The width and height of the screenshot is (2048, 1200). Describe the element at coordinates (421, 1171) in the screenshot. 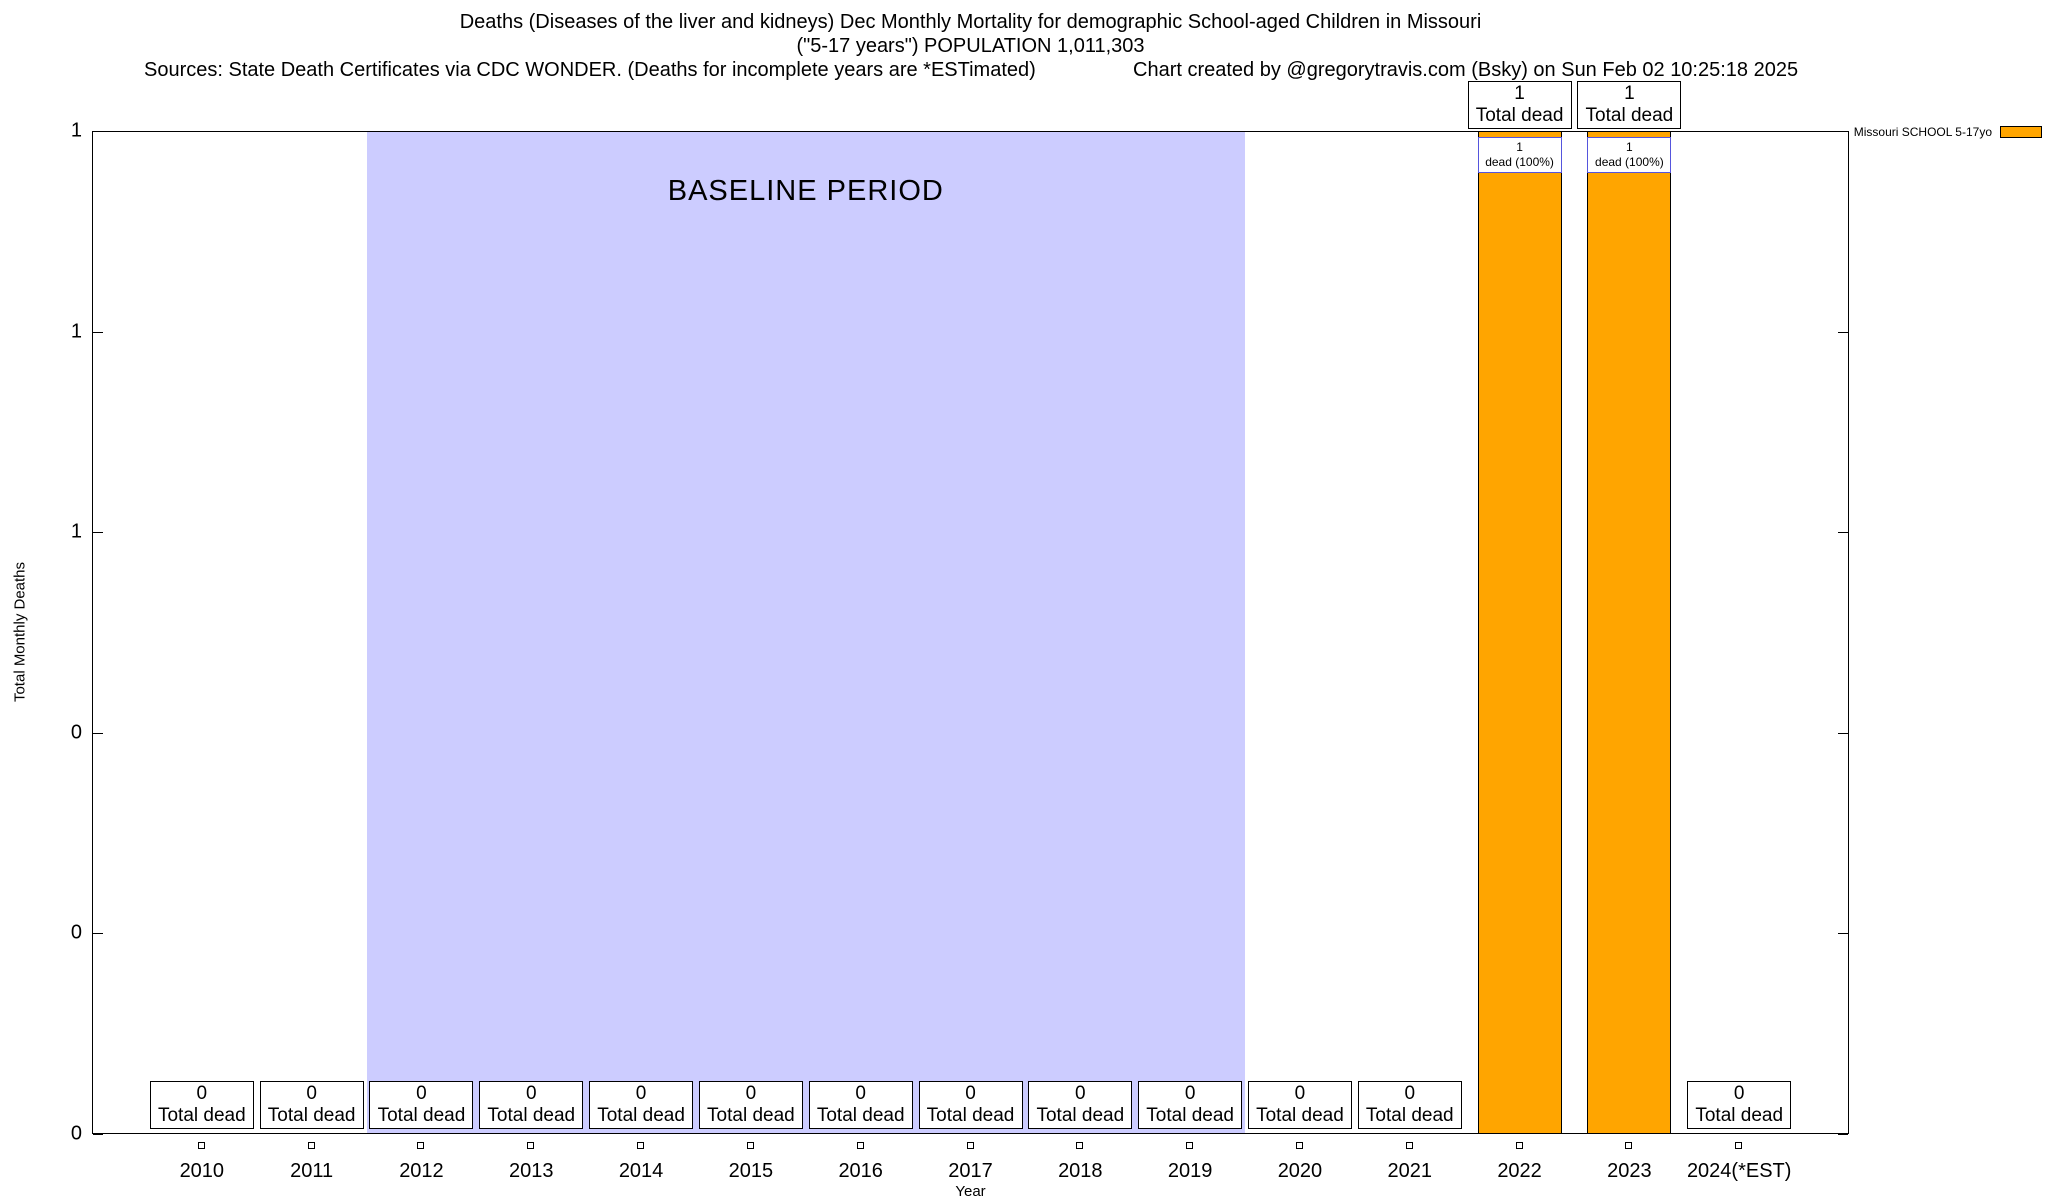

I see `year-label-2012: 2012` at that location.